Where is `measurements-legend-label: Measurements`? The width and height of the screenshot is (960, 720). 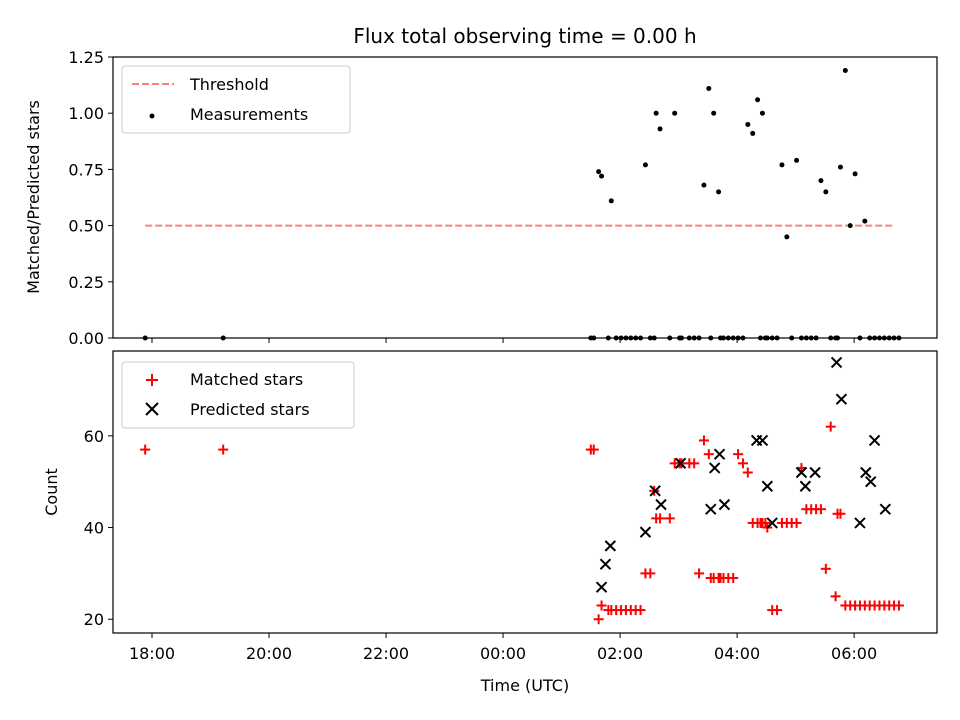 measurements-legend-label: Measurements is located at coordinates (249, 114).